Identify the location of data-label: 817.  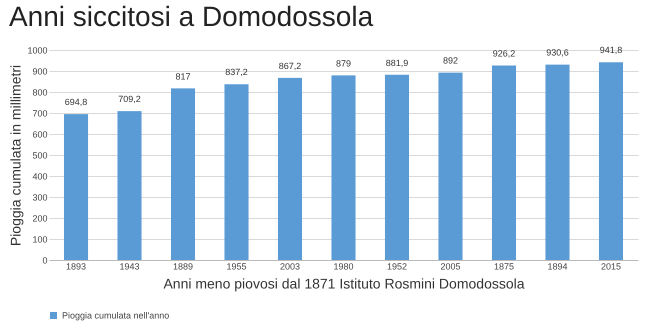
(183, 76).